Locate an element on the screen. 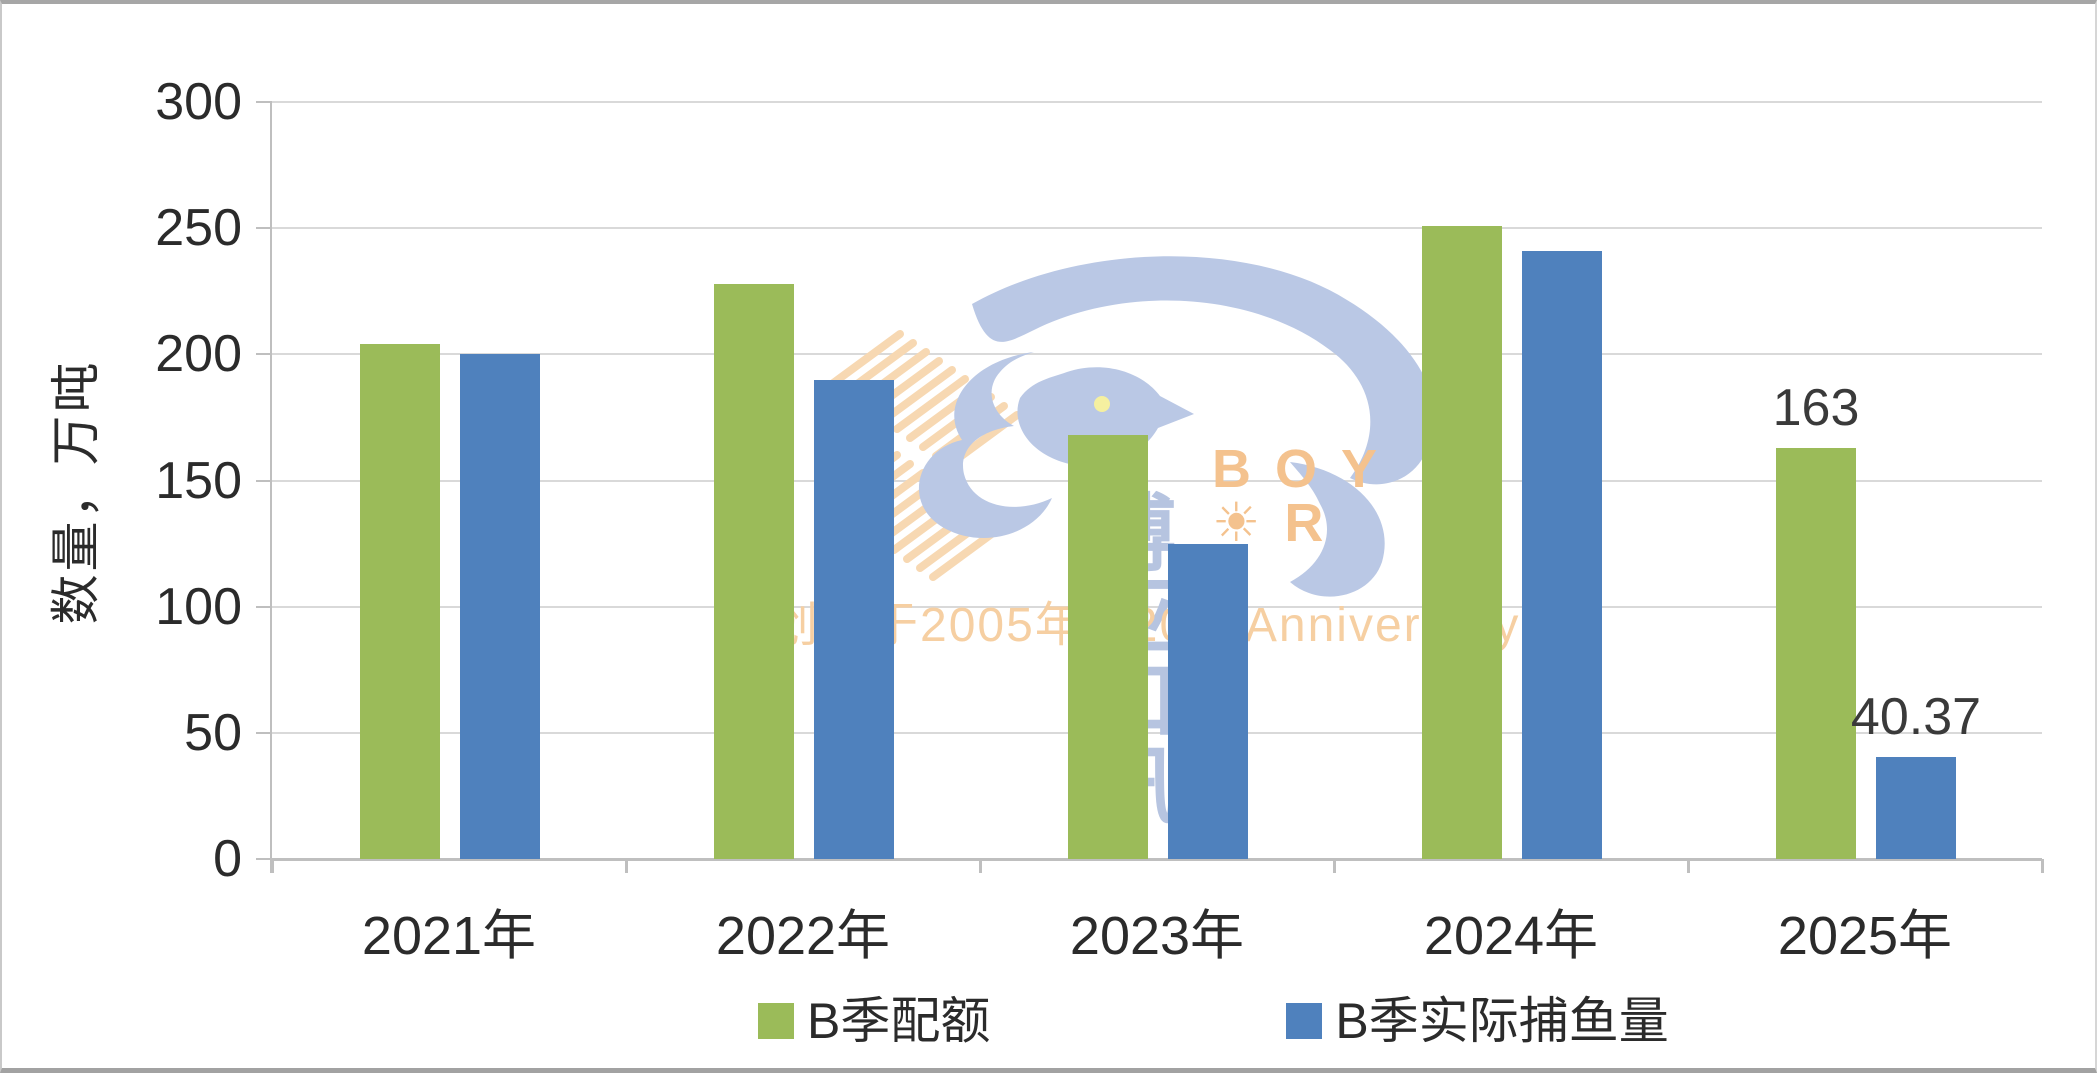 This screenshot has height=1073, width=2097. y-tick-label-150: 150 is located at coordinates (198, 480).